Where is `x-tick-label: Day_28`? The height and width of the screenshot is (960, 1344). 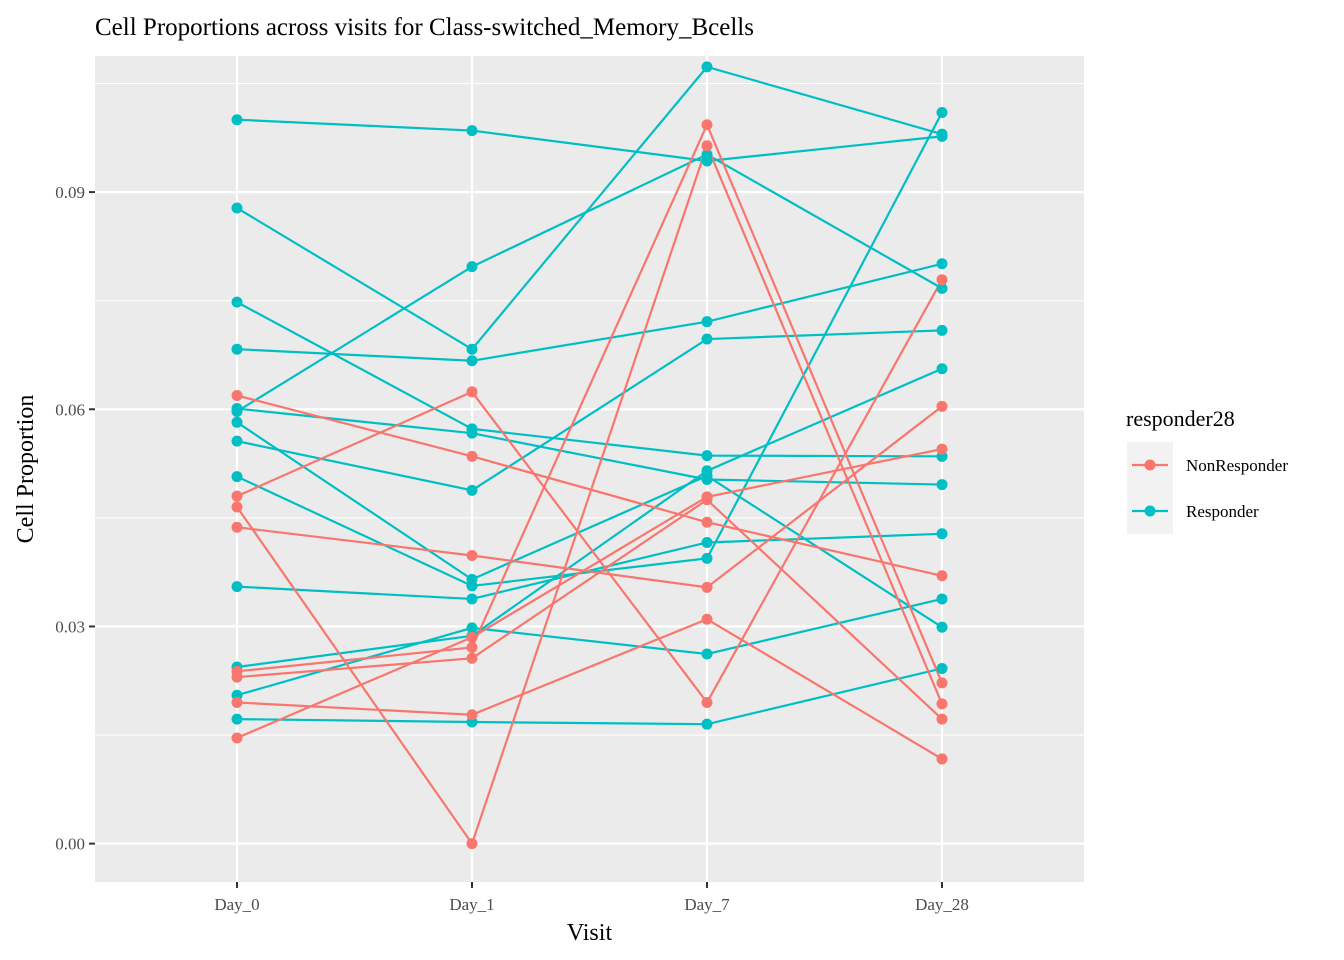
x-tick-label: Day_28 is located at coordinates (942, 904).